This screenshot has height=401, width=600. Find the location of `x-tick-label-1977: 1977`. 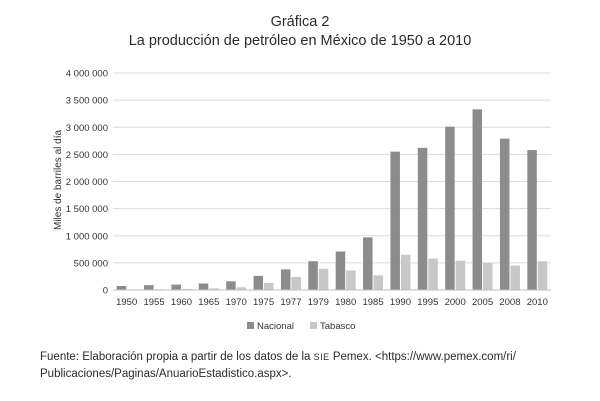

x-tick-label-1977: 1977 is located at coordinates (290, 302).